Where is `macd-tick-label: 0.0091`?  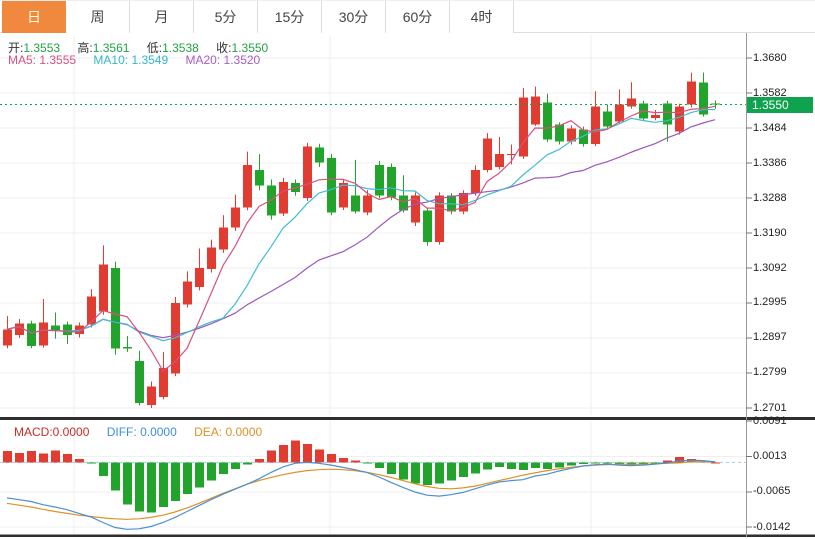
macd-tick-label: 0.0091 is located at coordinates (770, 420).